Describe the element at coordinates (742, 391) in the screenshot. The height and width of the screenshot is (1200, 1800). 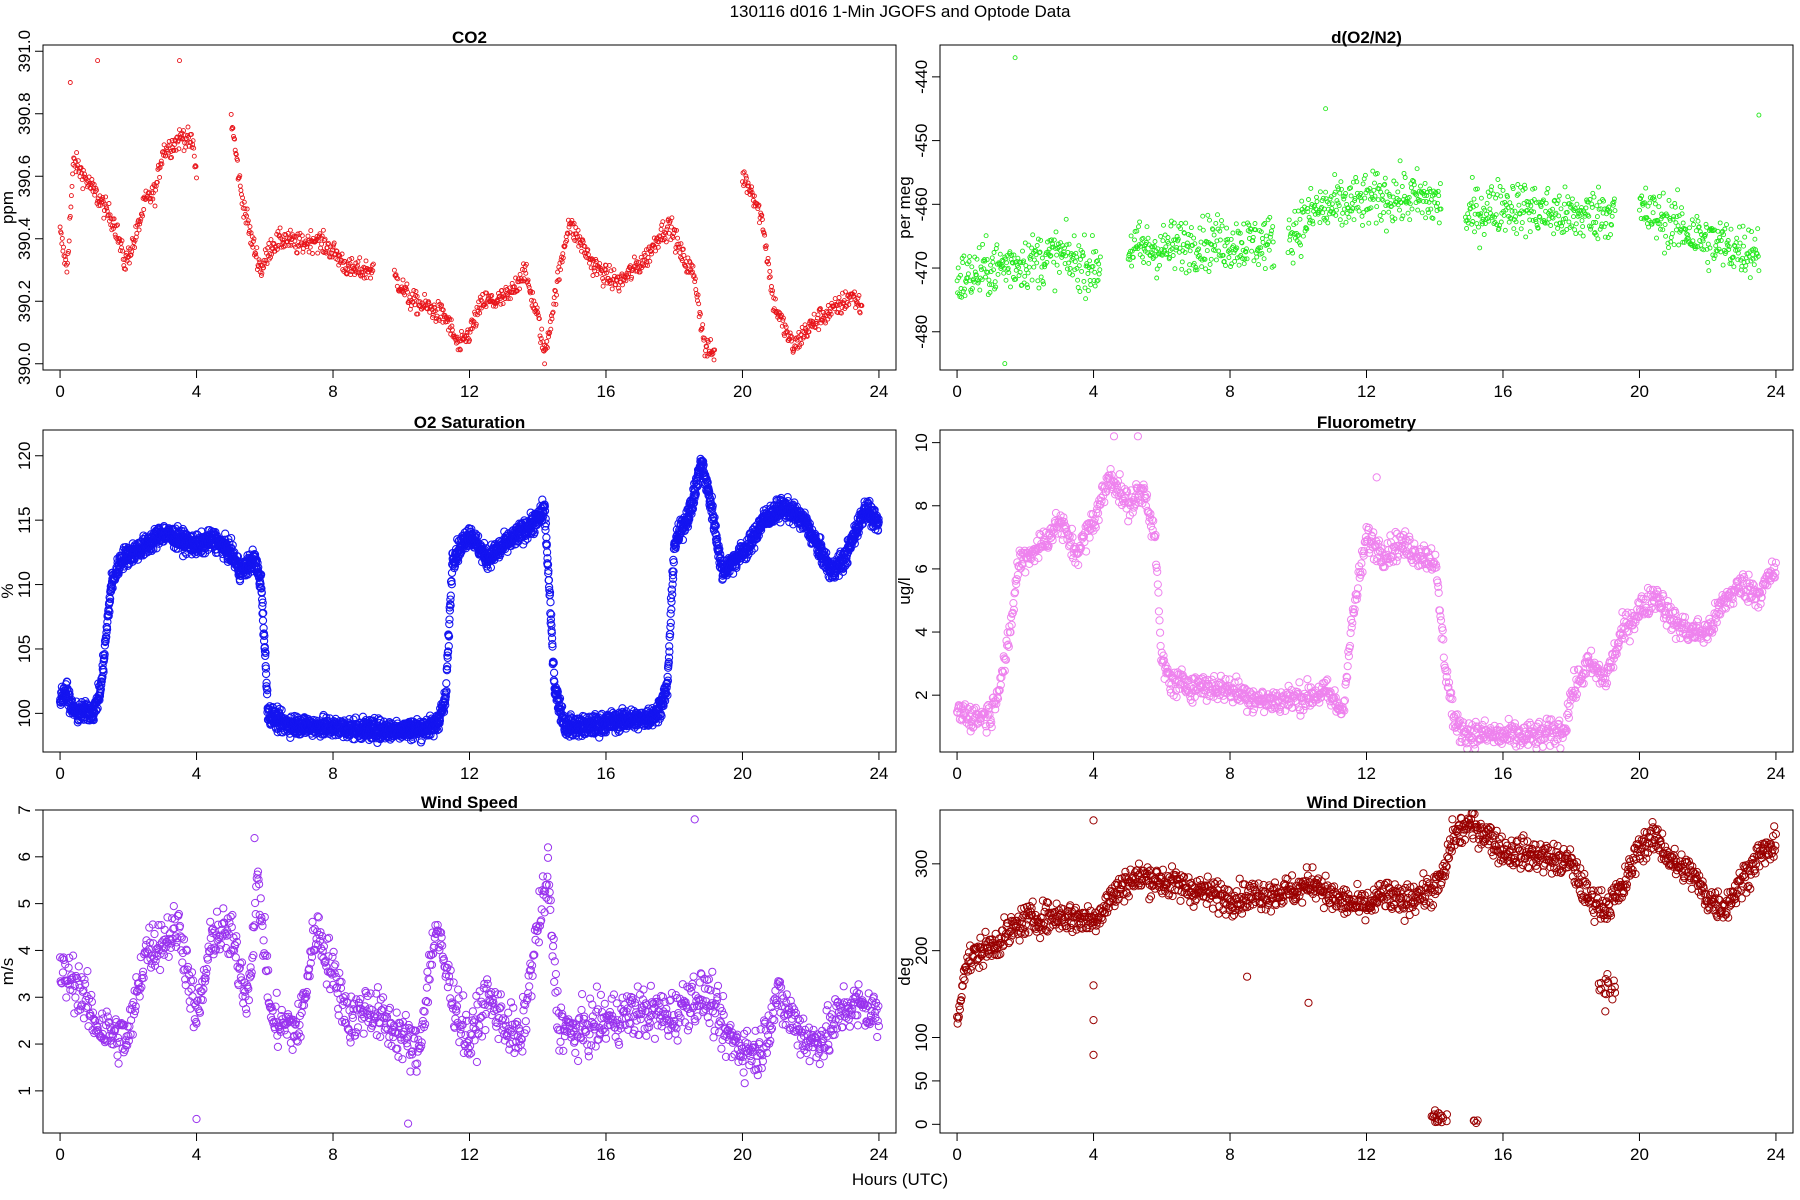
I see `x-tick-label: 20` at that location.